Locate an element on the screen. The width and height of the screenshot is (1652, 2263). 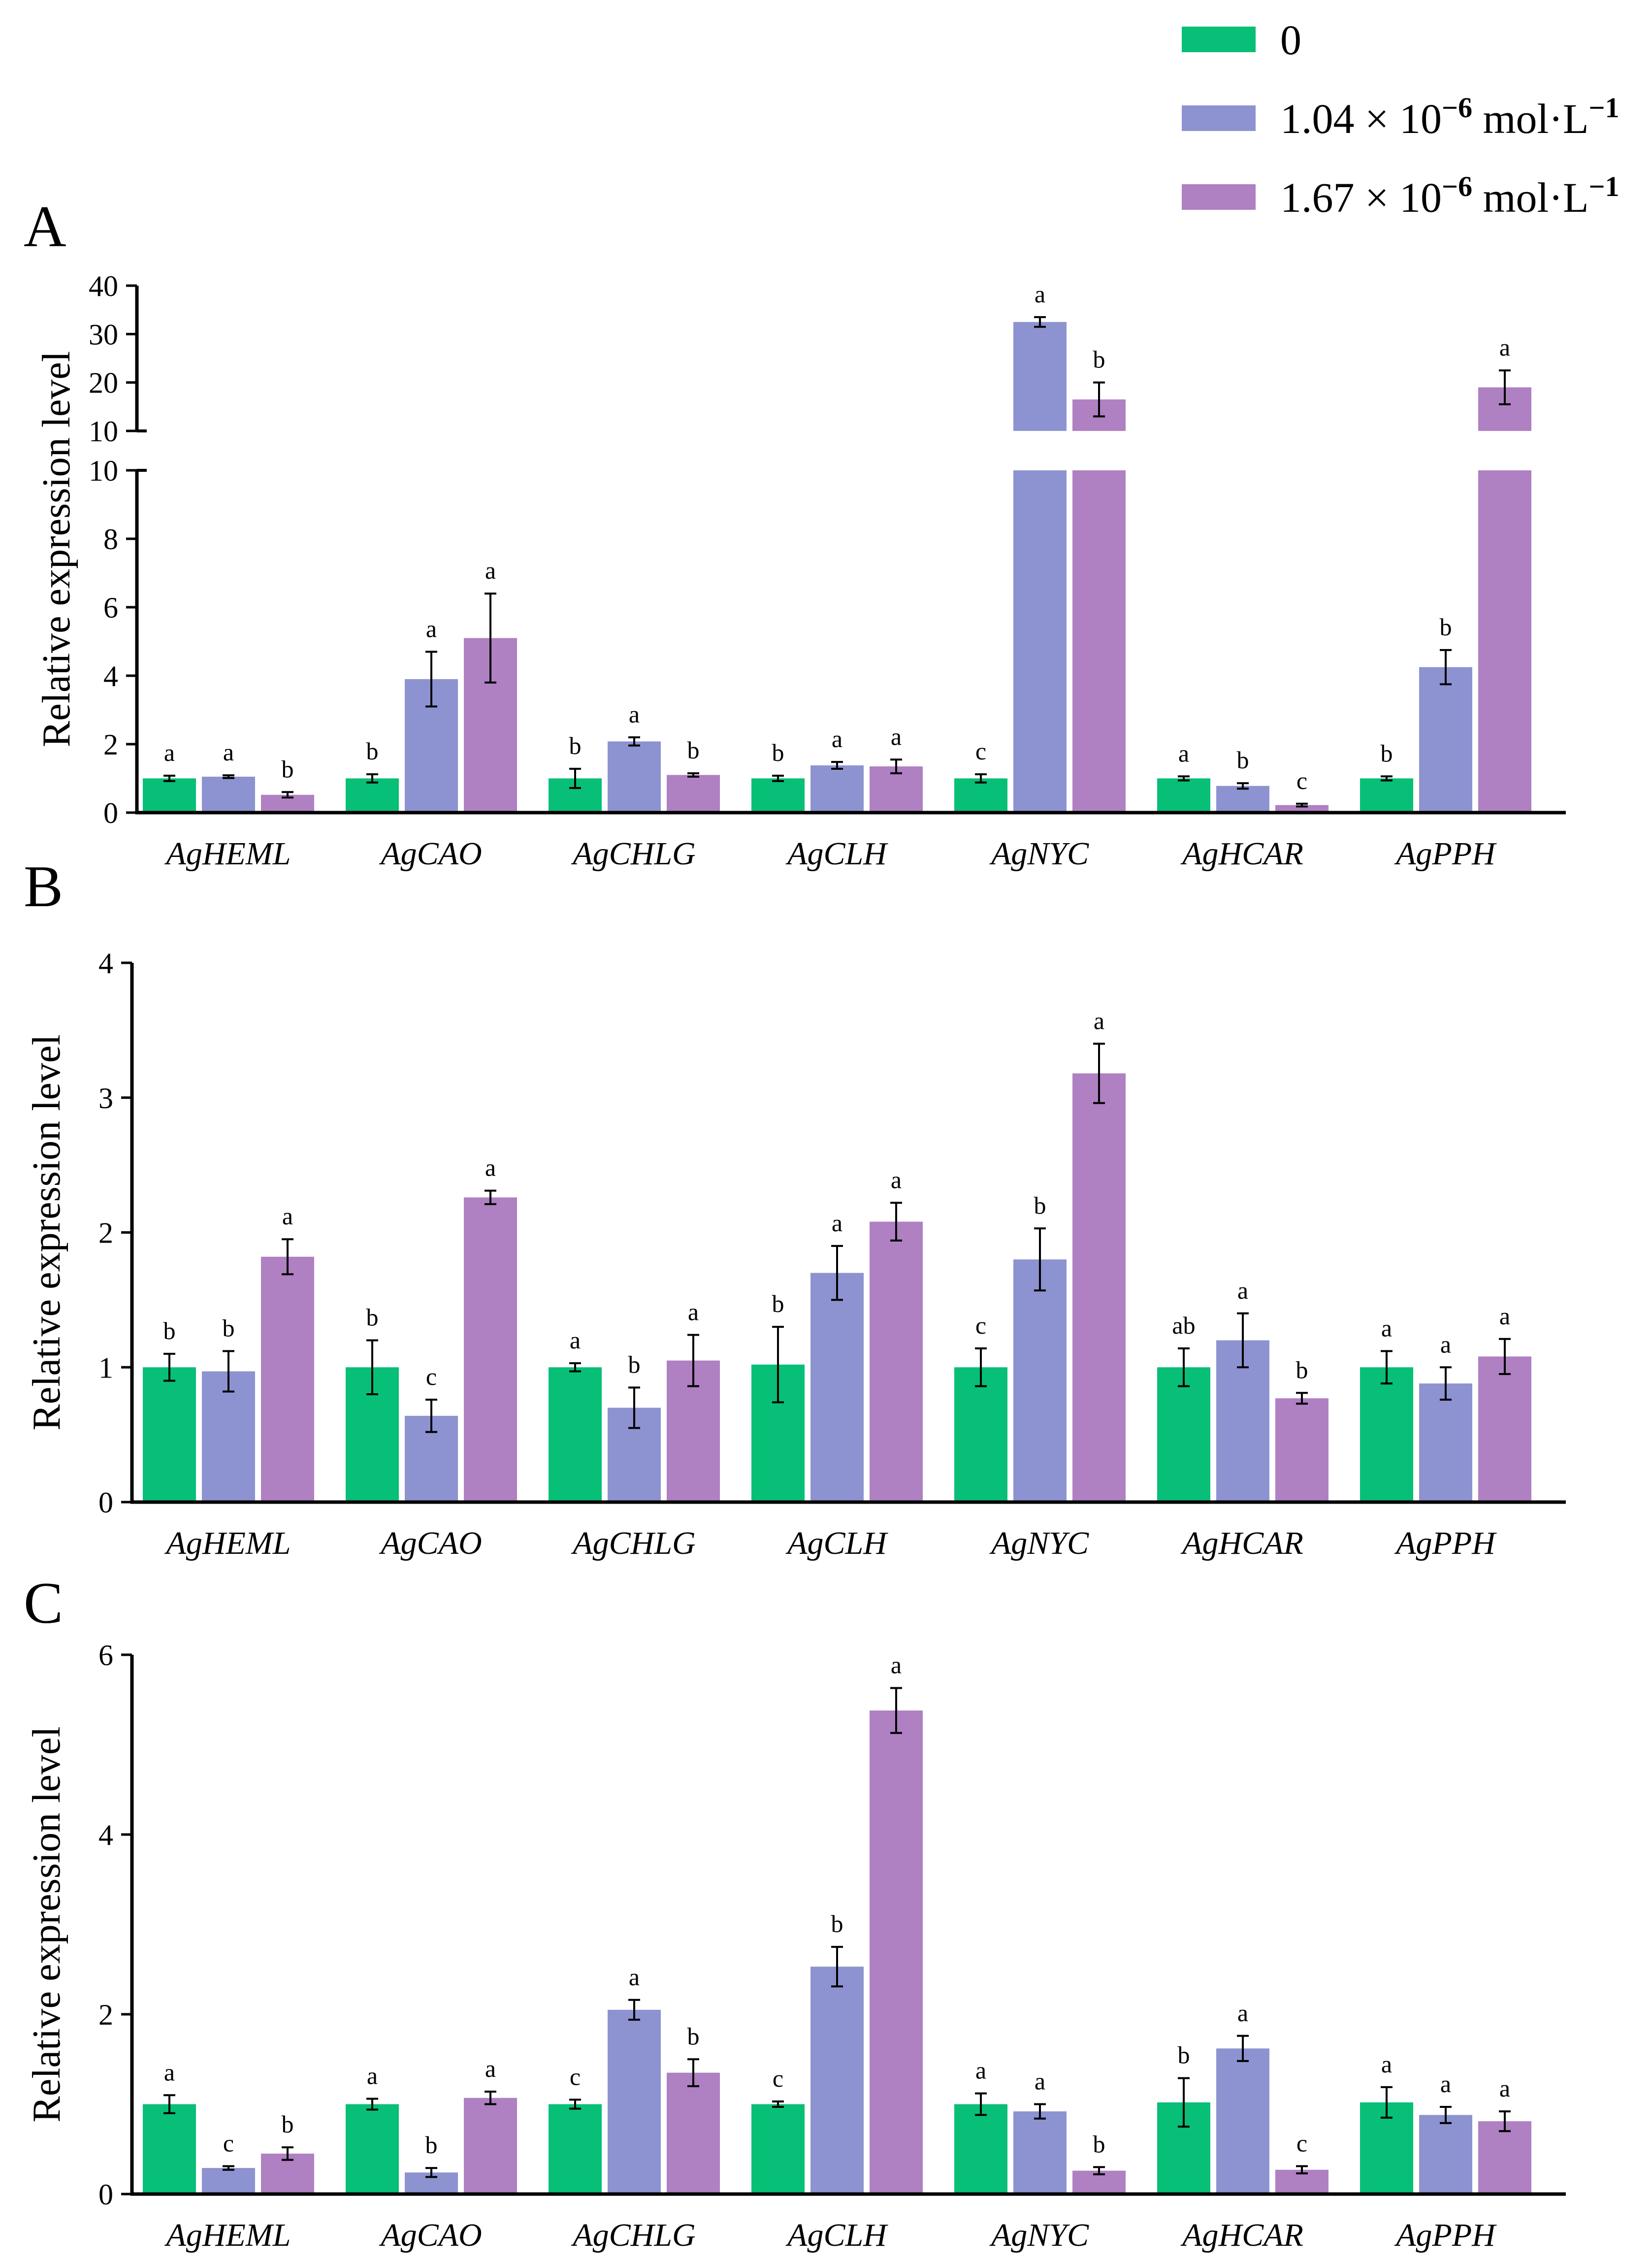
legend-label-part: 1.04 × 10 is located at coordinates (1361, 118).